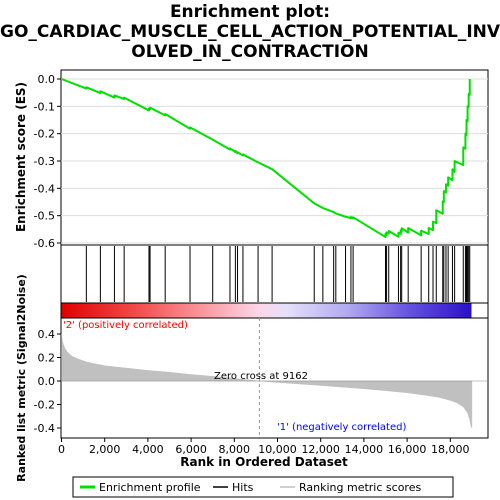  I want to click on metric-y-axis-label: Ranked list metric (Signal2Noise), so click(21, 378).